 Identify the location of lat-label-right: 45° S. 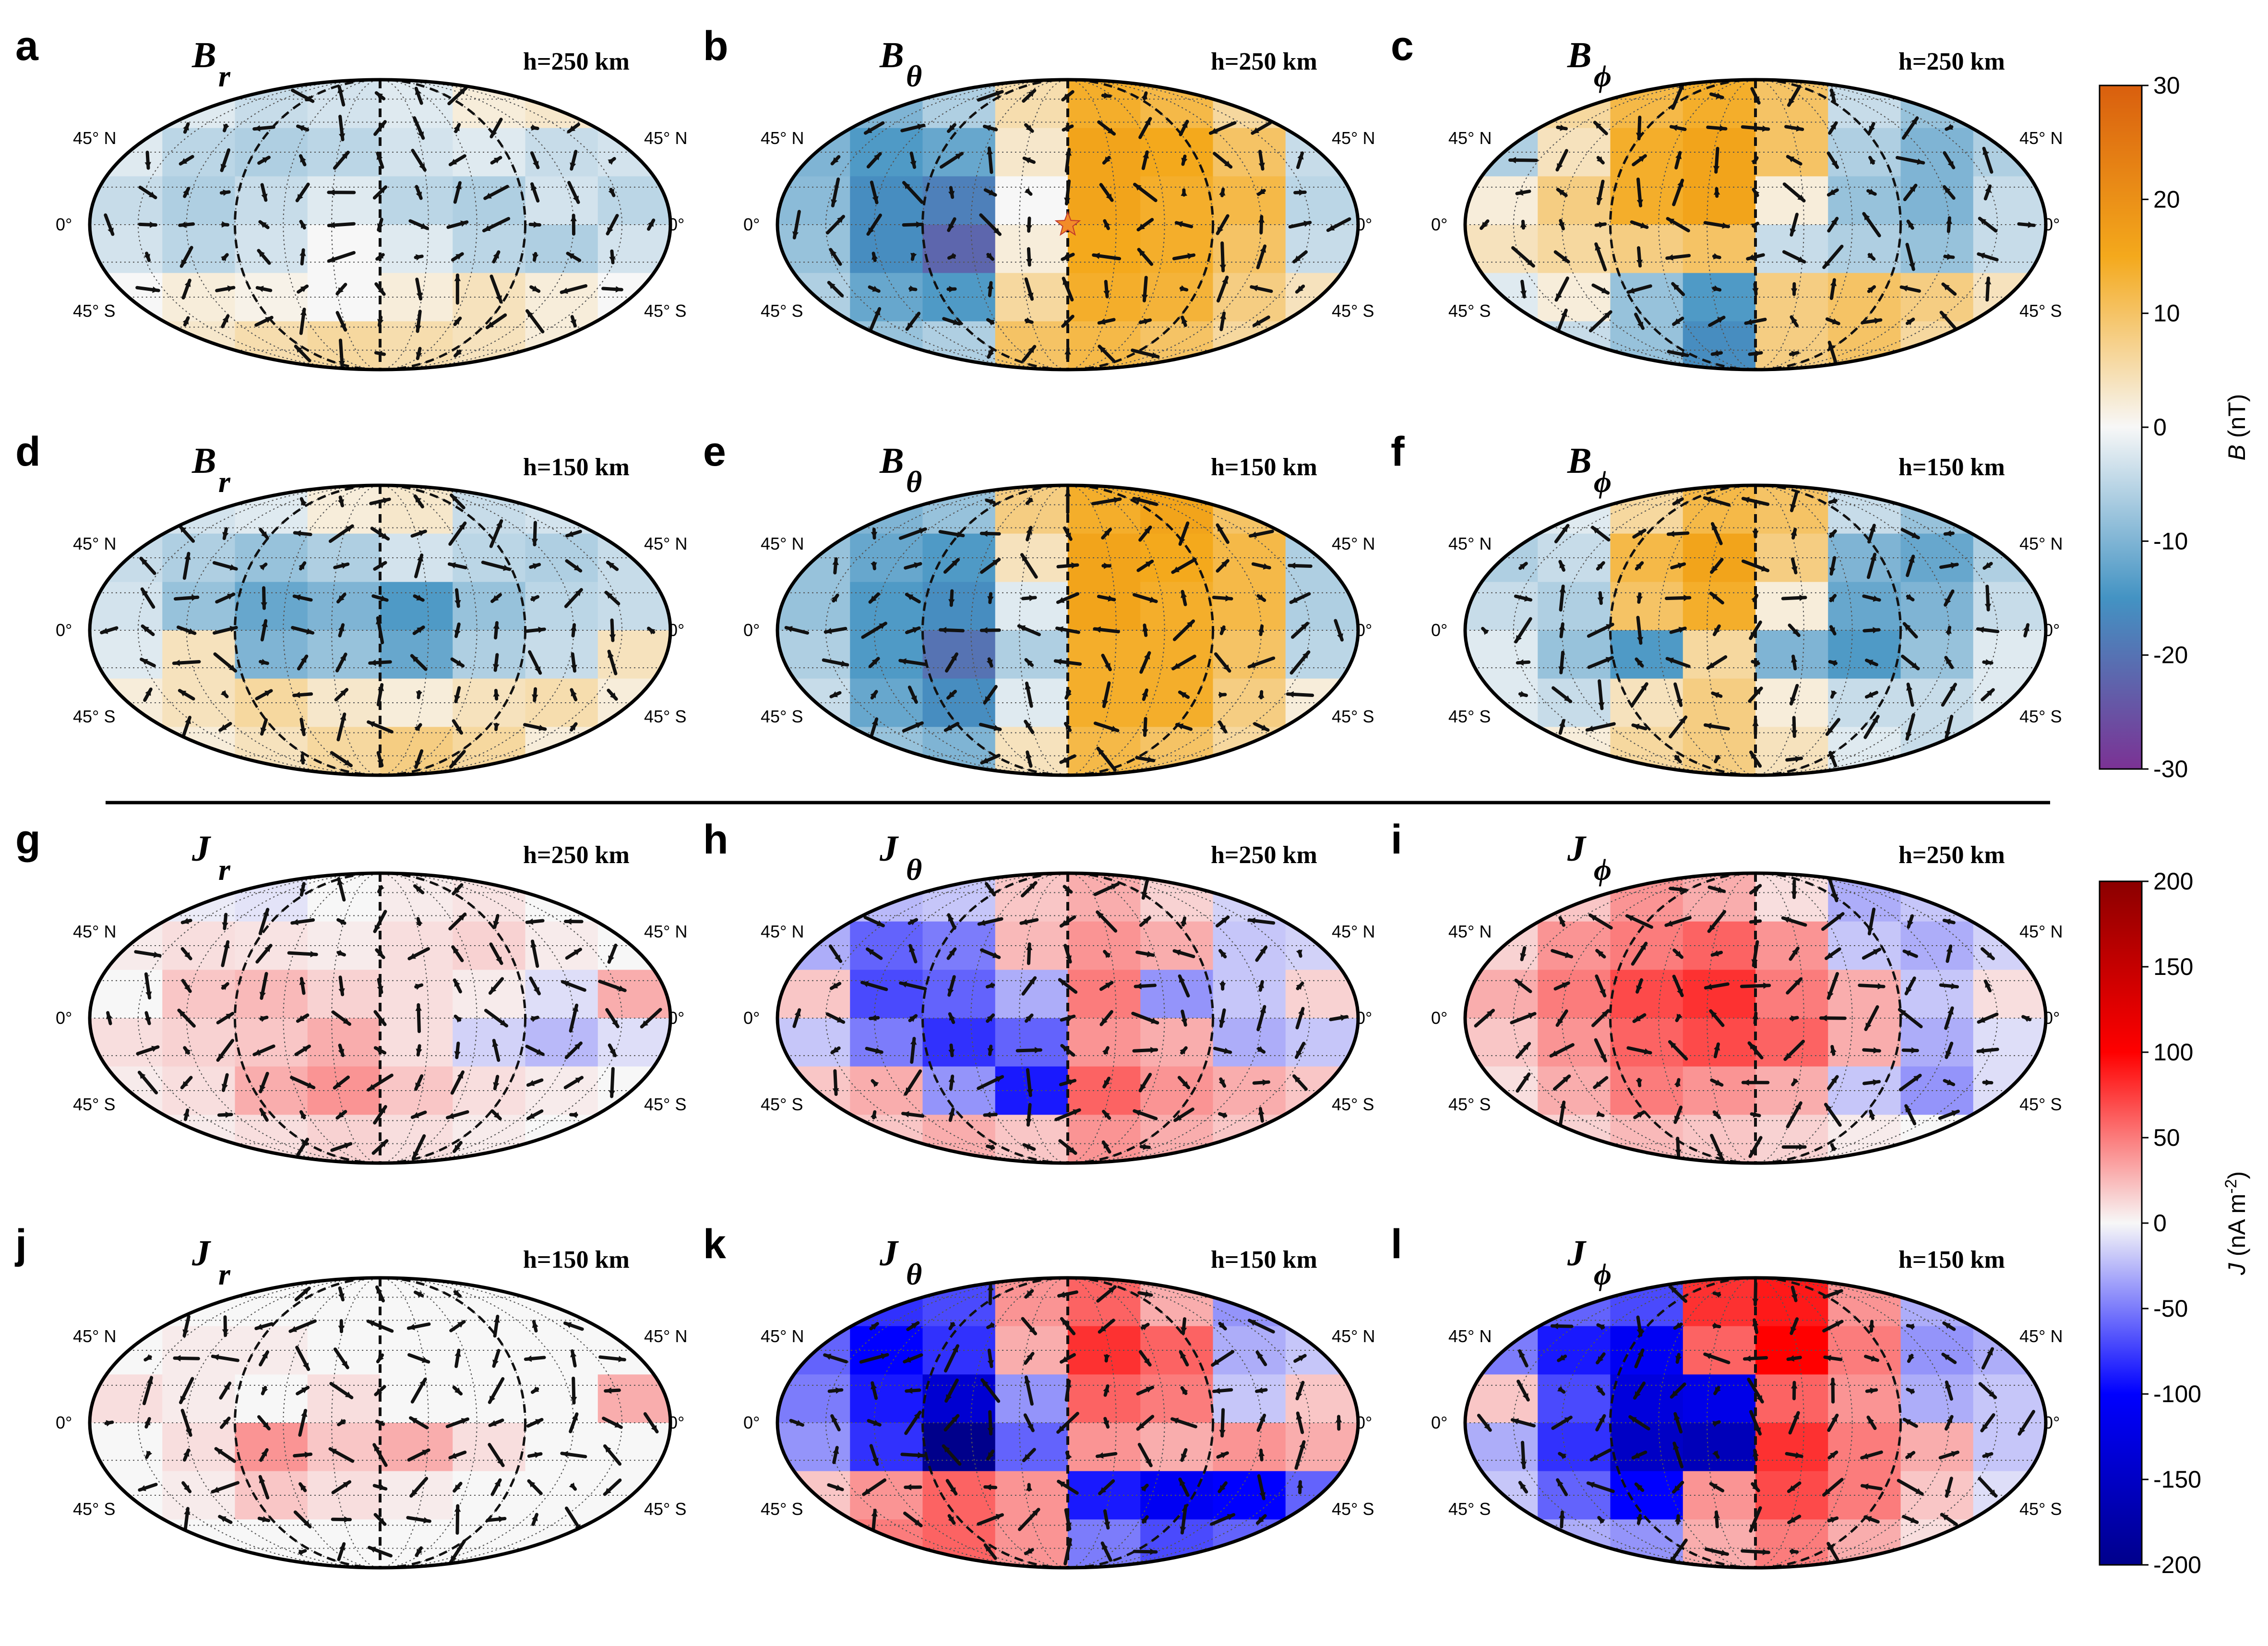
(2040, 311).